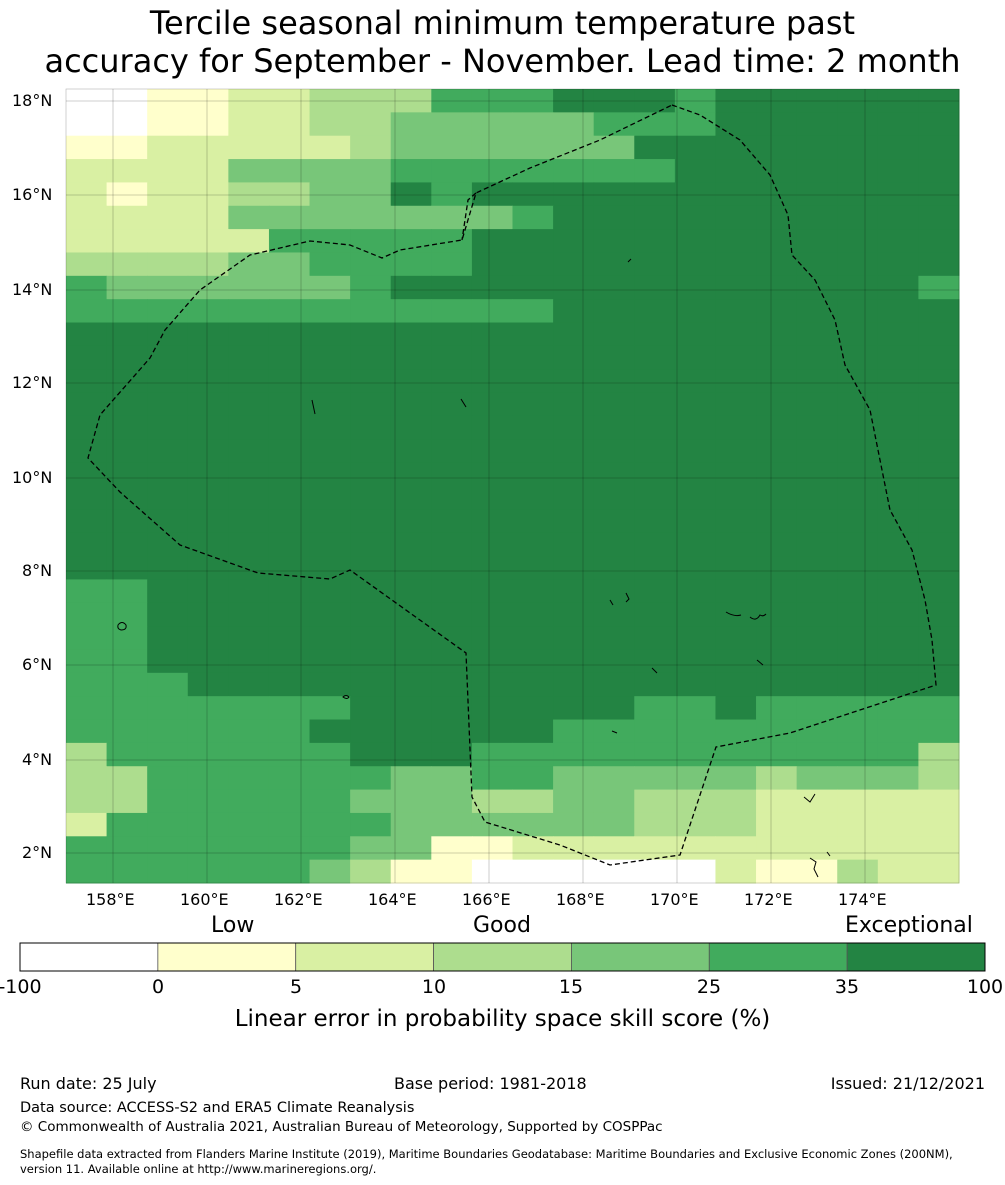 This screenshot has width=1005, height=1185. I want to click on colorbar-tick-label: 15, so click(571, 987).